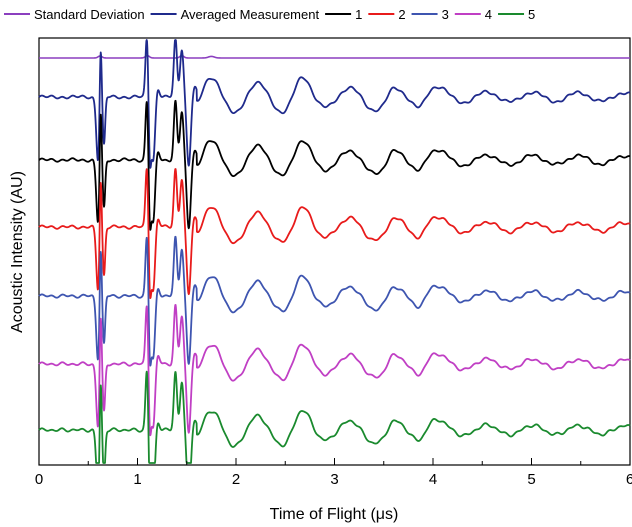 The height and width of the screenshot is (527, 632). I want to click on x-tick-label: 1, so click(137, 479).